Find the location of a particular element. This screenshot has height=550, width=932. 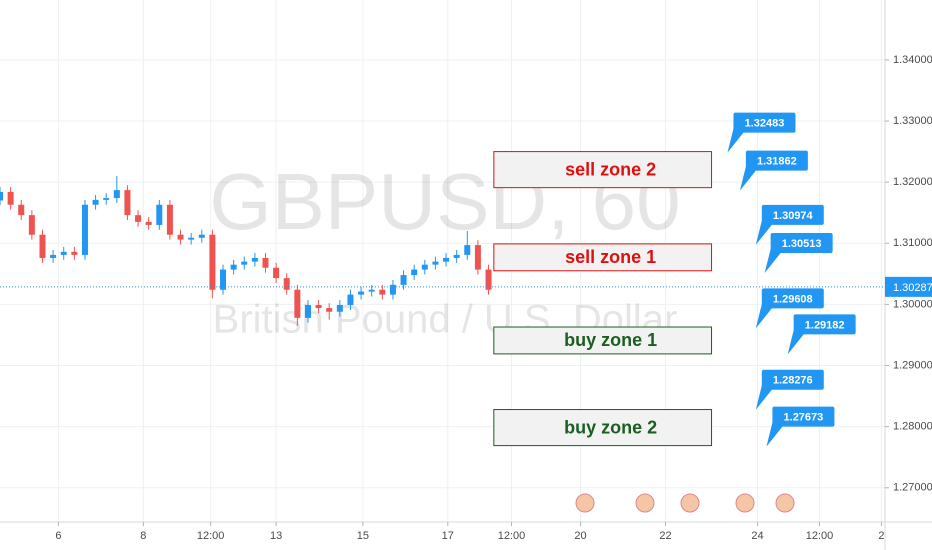

callout-label: 1.30974 is located at coordinates (793, 216).